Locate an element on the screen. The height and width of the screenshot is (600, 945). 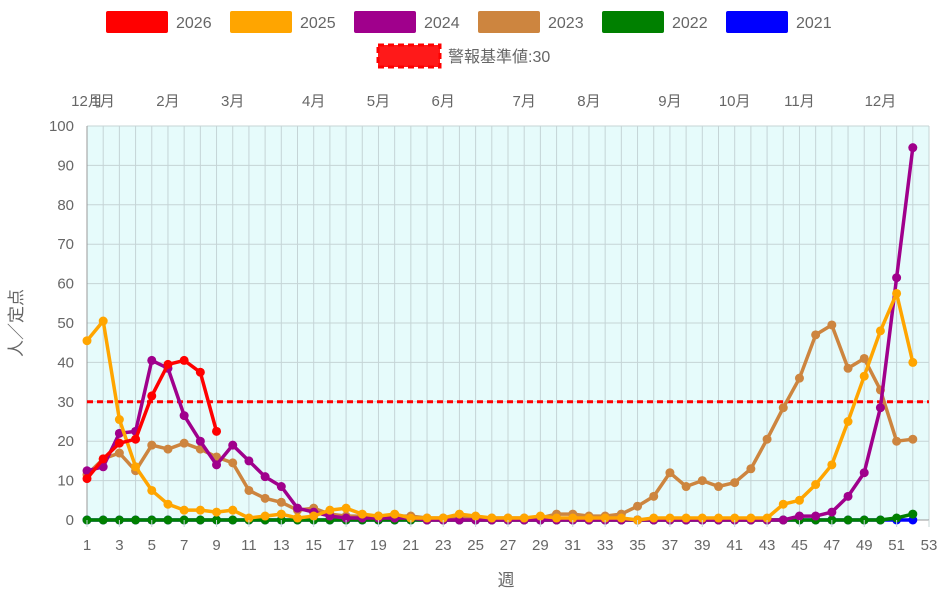
x-tick-label: 25 is located at coordinates (475, 545).